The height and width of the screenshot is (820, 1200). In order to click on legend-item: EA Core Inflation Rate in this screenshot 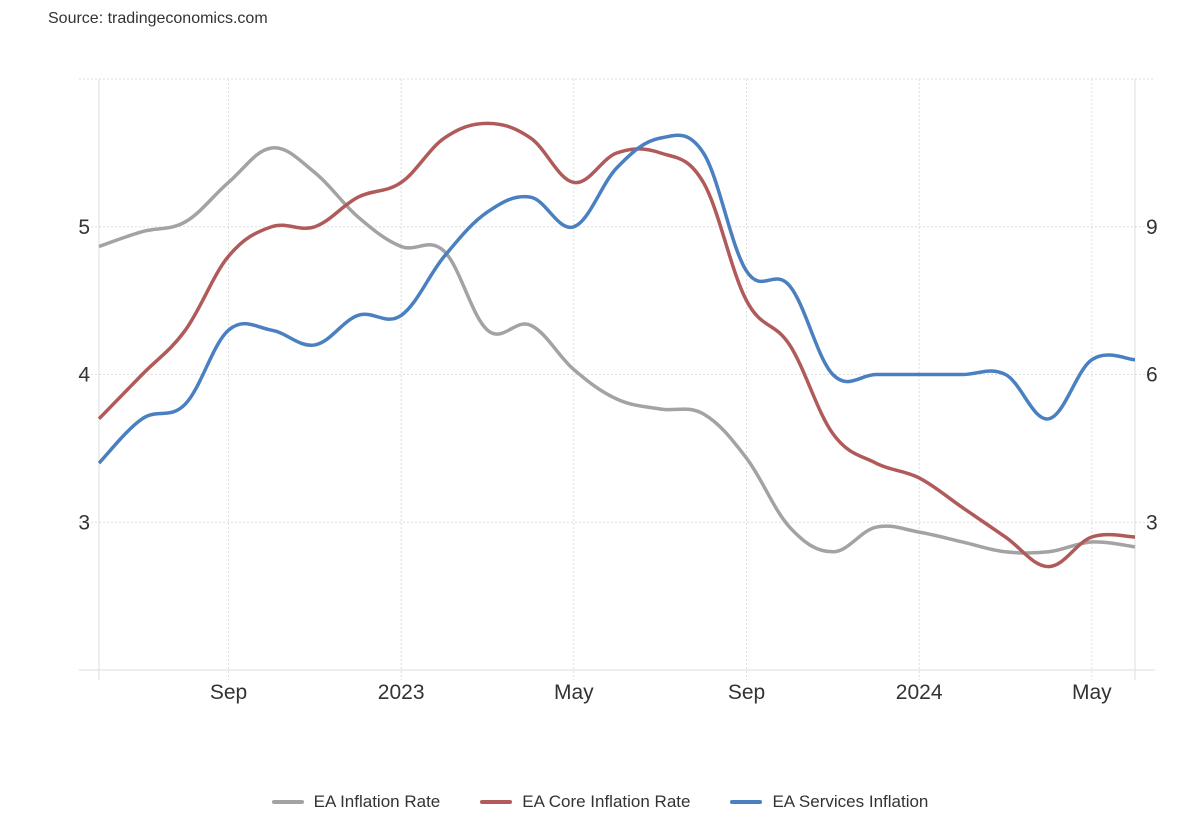, I will do `click(585, 802)`.